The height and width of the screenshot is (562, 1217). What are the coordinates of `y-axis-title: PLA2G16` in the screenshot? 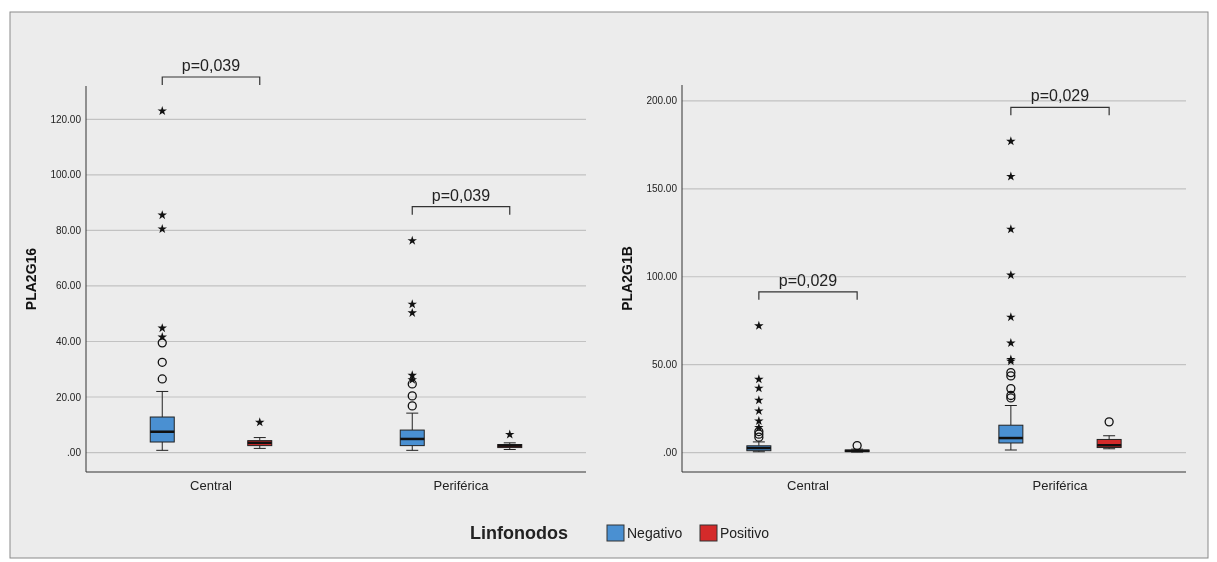 It's located at (31, 279).